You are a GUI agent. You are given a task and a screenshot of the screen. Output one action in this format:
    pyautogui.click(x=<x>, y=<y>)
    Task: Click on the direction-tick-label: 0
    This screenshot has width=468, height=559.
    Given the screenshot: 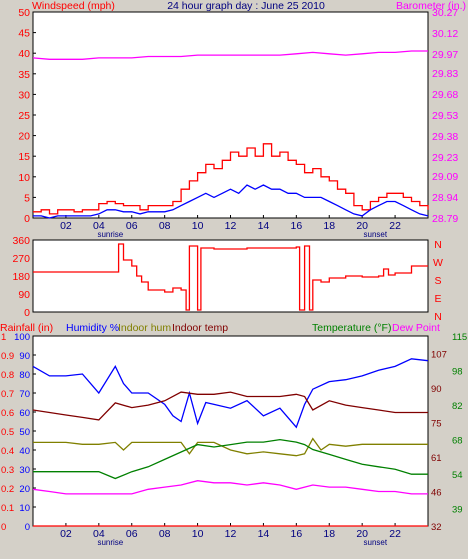 What is the action you would take?
    pyautogui.click(x=27, y=313)
    